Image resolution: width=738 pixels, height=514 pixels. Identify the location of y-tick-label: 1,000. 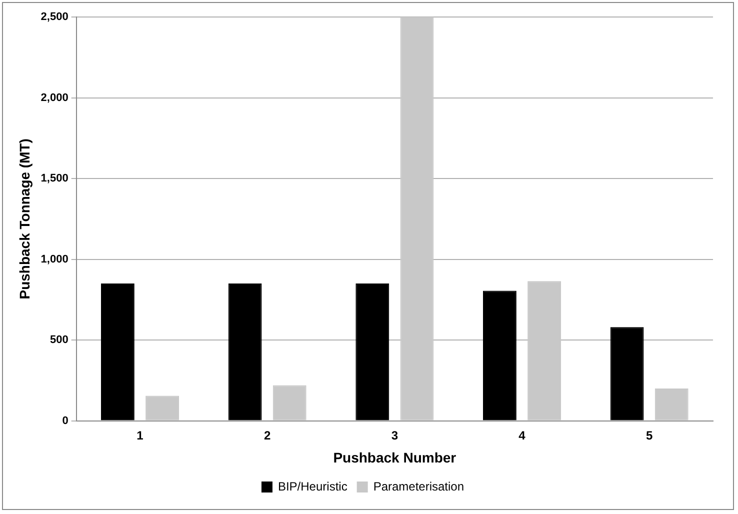
(54, 259).